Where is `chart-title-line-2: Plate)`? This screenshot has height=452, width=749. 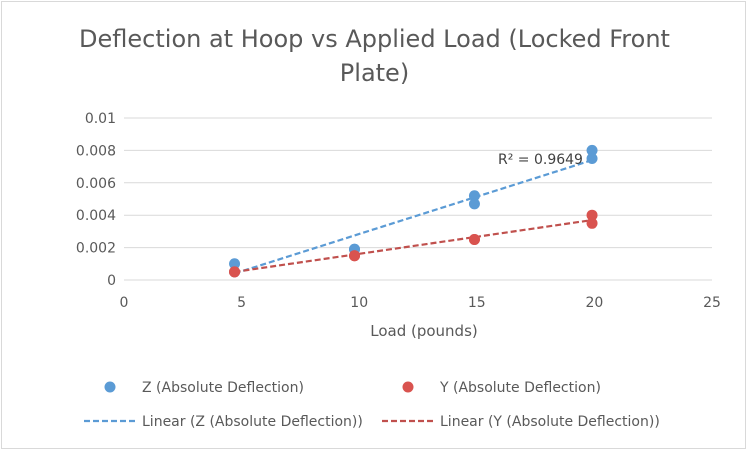
chart-title-line-2: Plate) is located at coordinates (374, 73).